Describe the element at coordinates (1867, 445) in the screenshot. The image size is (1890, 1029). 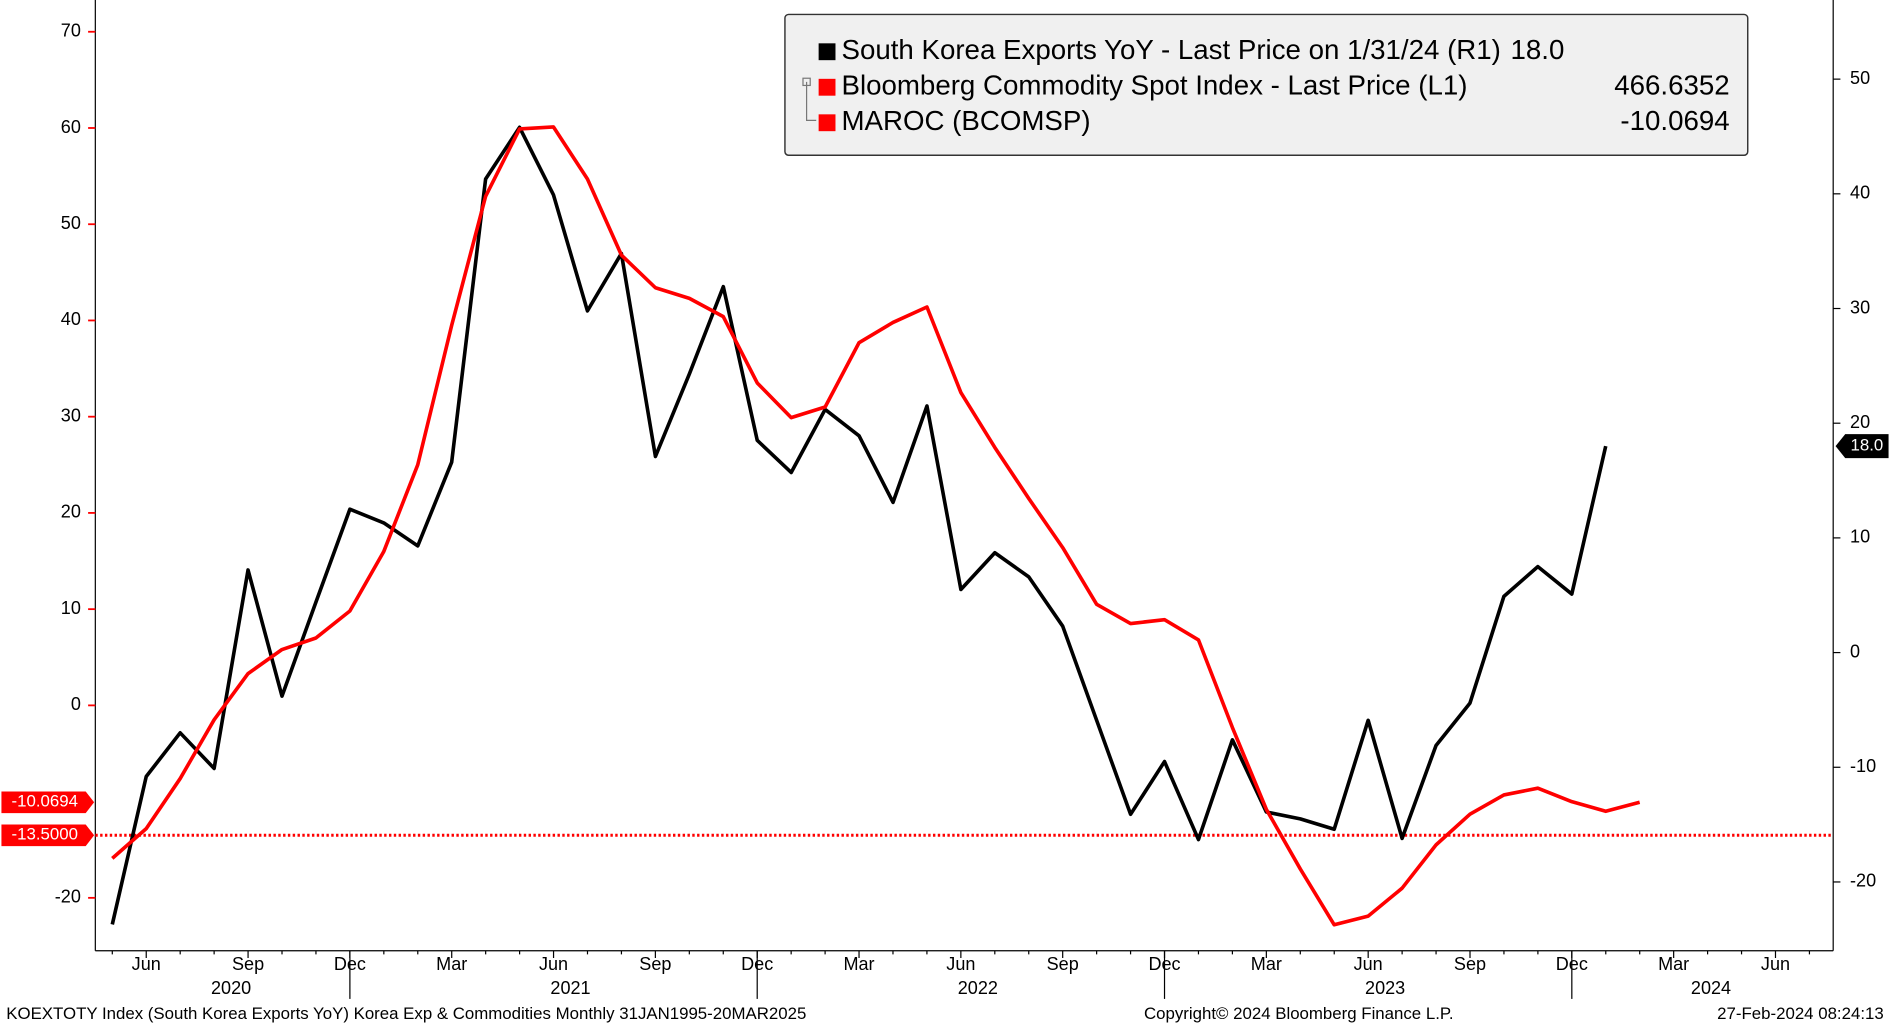
I see `last-value-label: 18.0` at that location.